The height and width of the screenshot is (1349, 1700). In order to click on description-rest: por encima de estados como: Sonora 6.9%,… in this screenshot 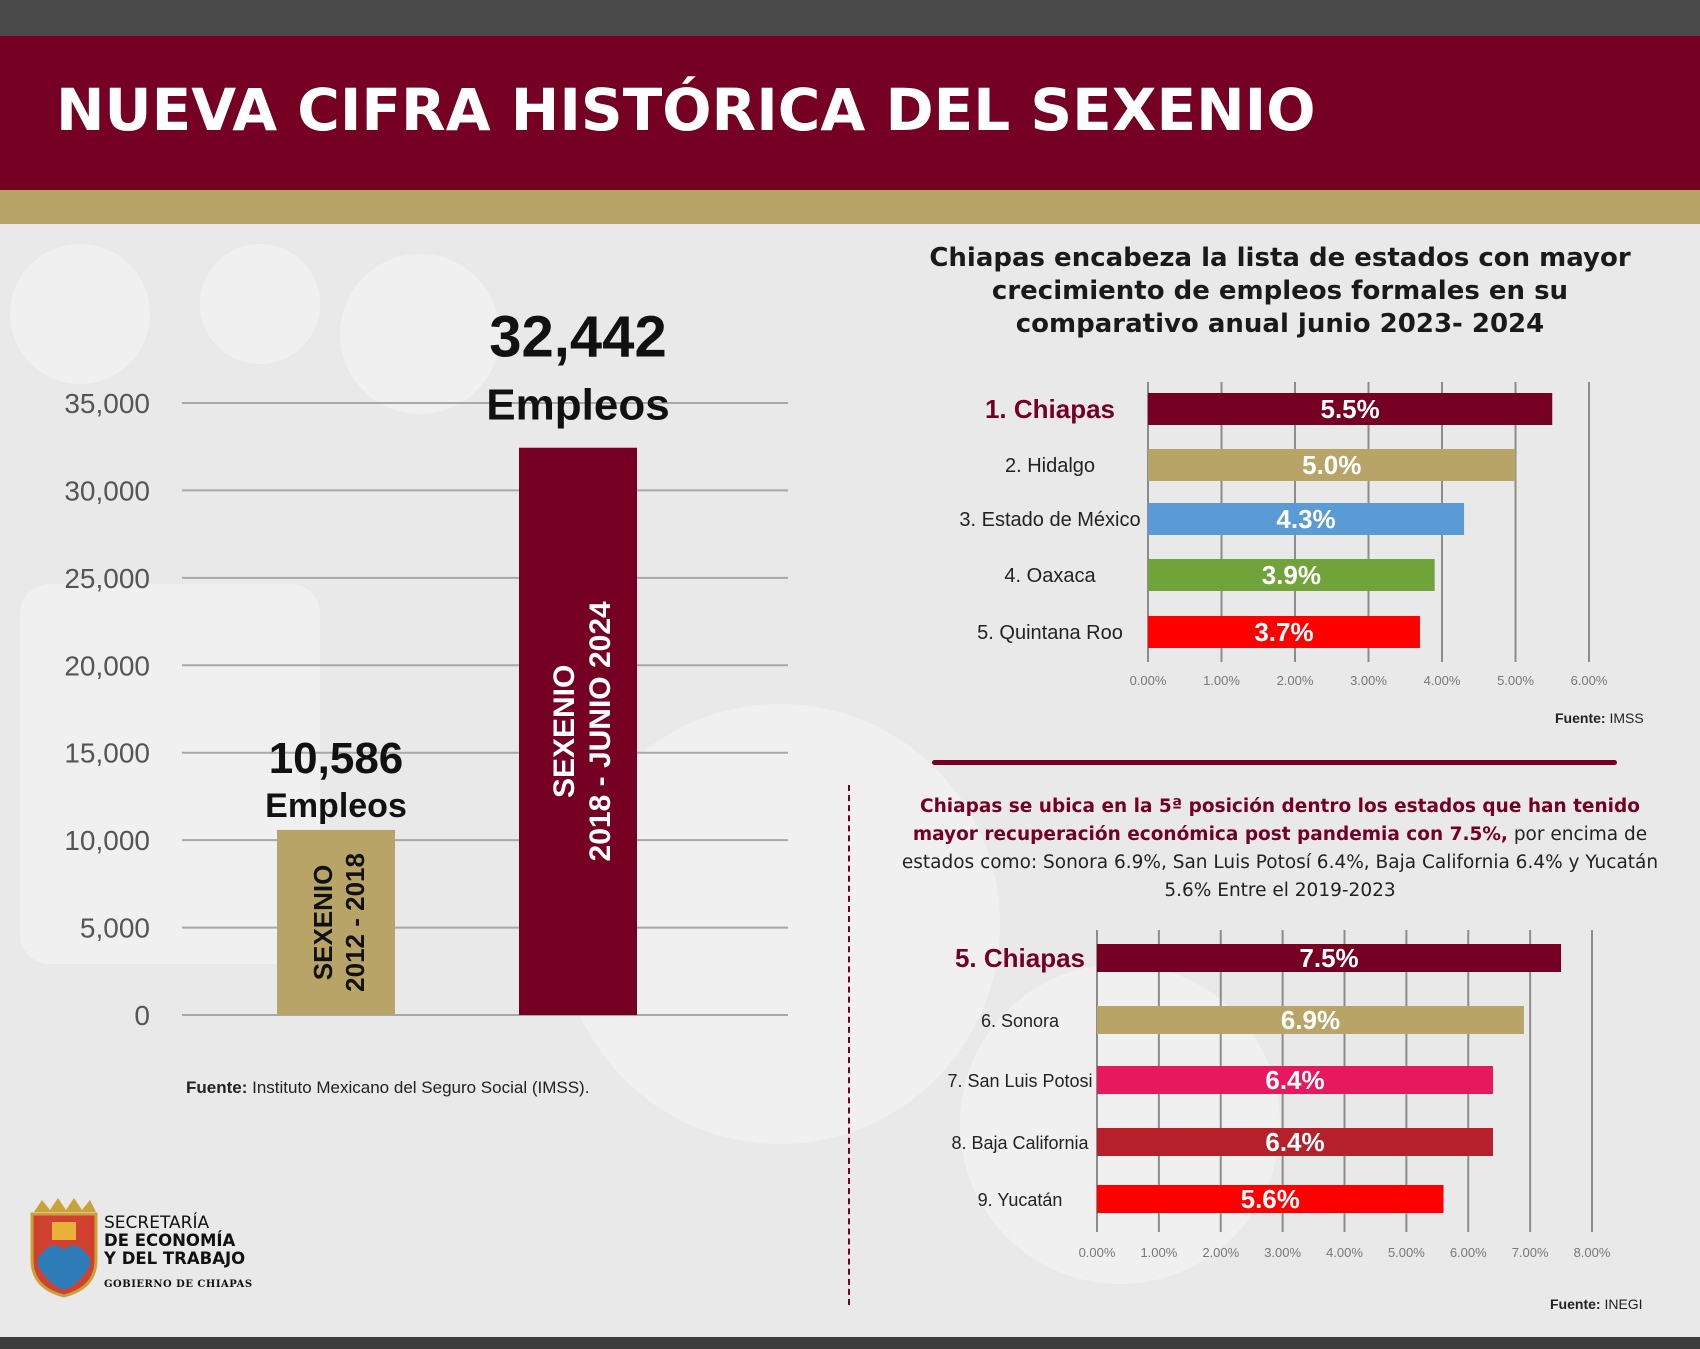, I will do `click(1280, 862)`.